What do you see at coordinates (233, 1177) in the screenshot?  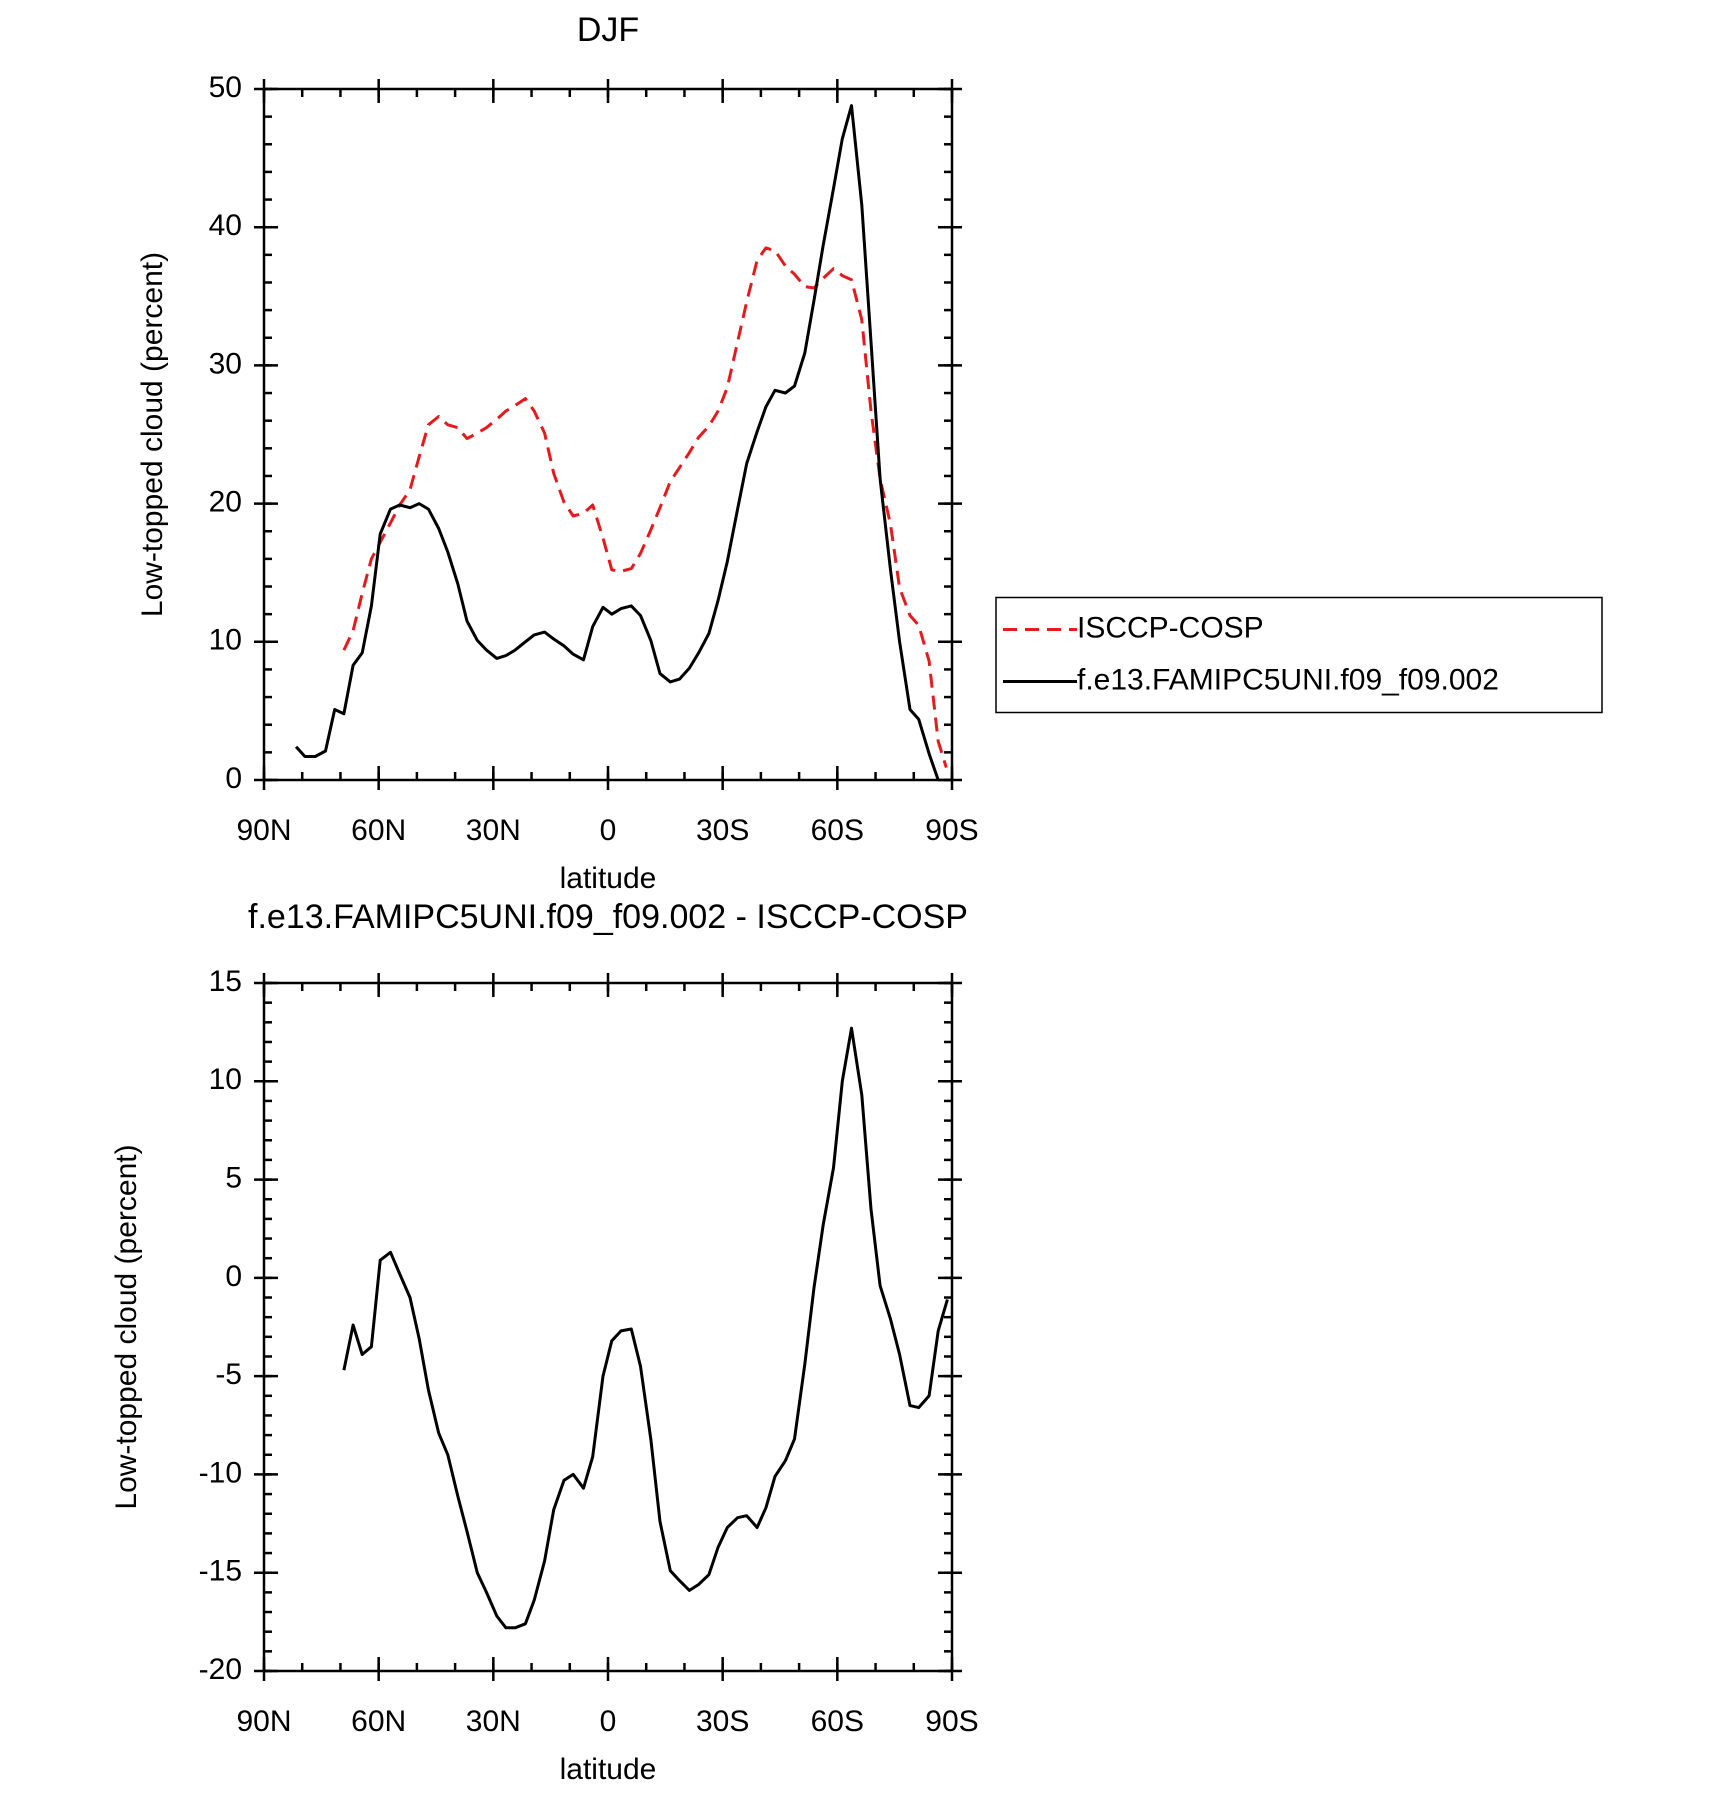 I see `y-tick-label: 5` at bounding box center [233, 1177].